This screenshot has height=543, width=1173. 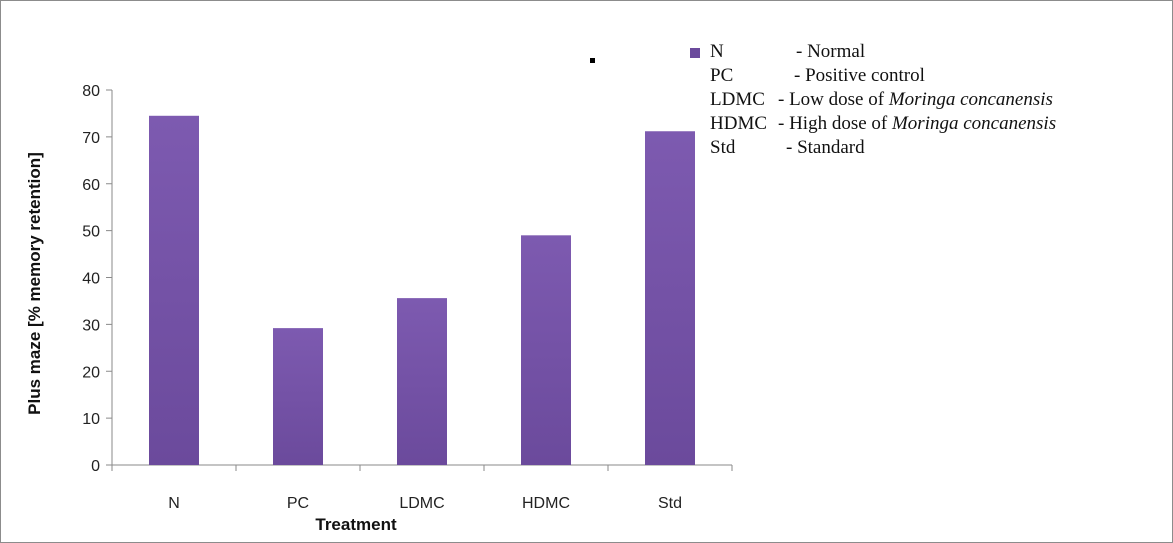 I want to click on y-tick-label: 30, so click(x=91, y=325).